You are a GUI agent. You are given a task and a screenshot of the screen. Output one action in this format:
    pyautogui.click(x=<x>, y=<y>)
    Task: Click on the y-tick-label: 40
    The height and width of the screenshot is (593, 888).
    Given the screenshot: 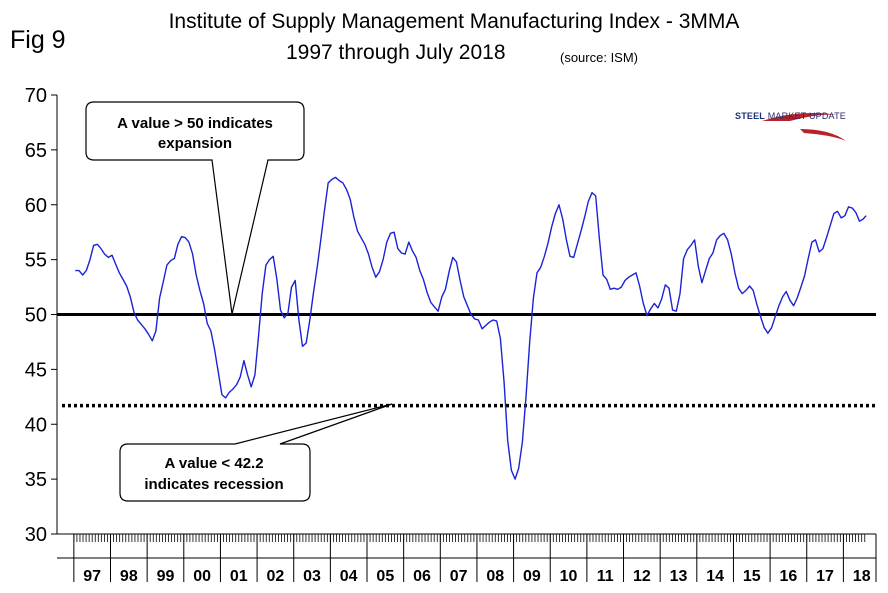 What is the action you would take?
    pyautogui.click(x=36, y=425)
    